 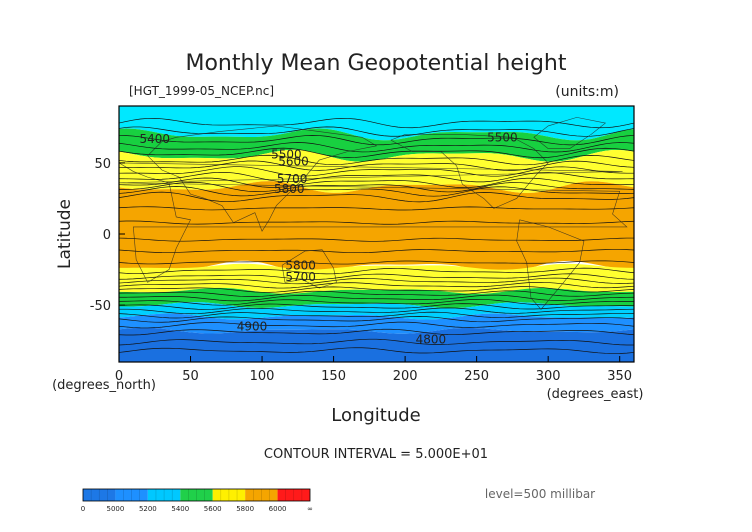 I want to click on x-tick-label: 200, so click(x=405, y=376).